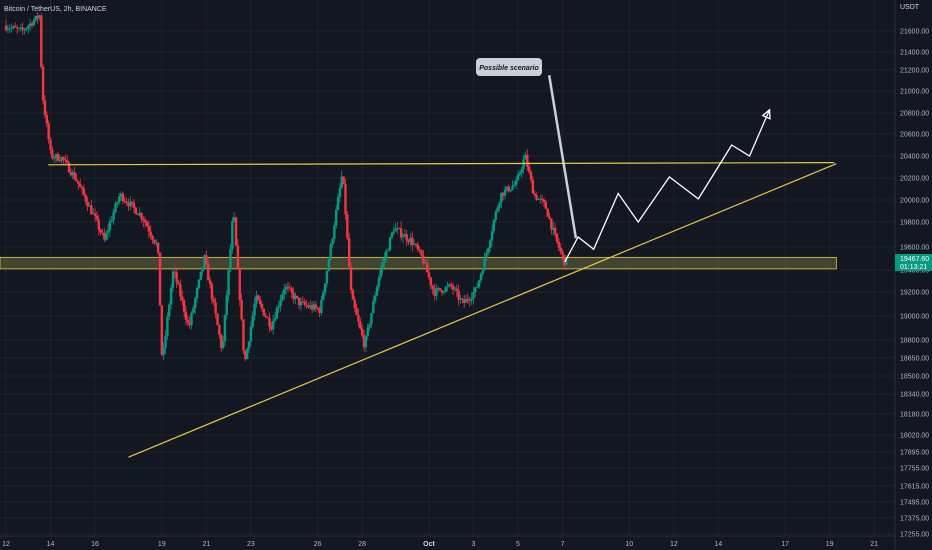 The width and height of the screenshot is (932, 550). What do you see at coordinates (429, 544) in the screenshot?
I see `time-tick-label: Oct` at bounding box center [429, 544].